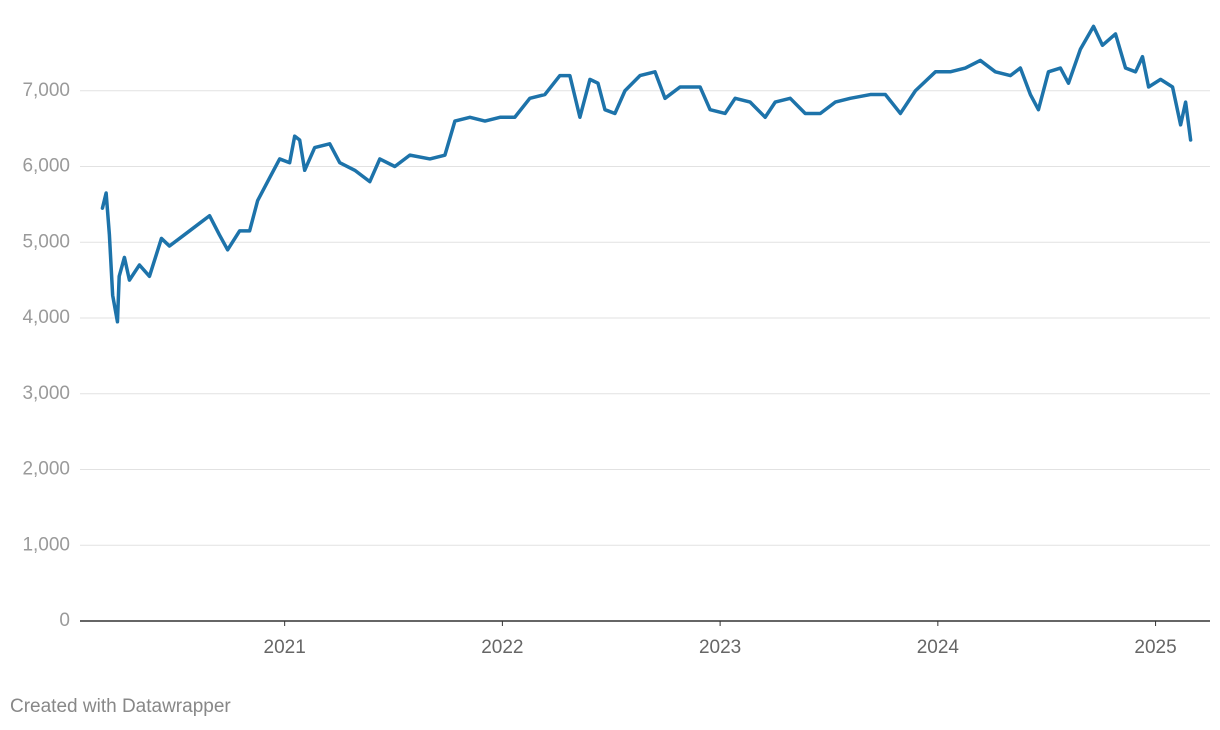 The image size is (1220, 730). I want to click on x-tick-label: 2024, so click(938, 647).